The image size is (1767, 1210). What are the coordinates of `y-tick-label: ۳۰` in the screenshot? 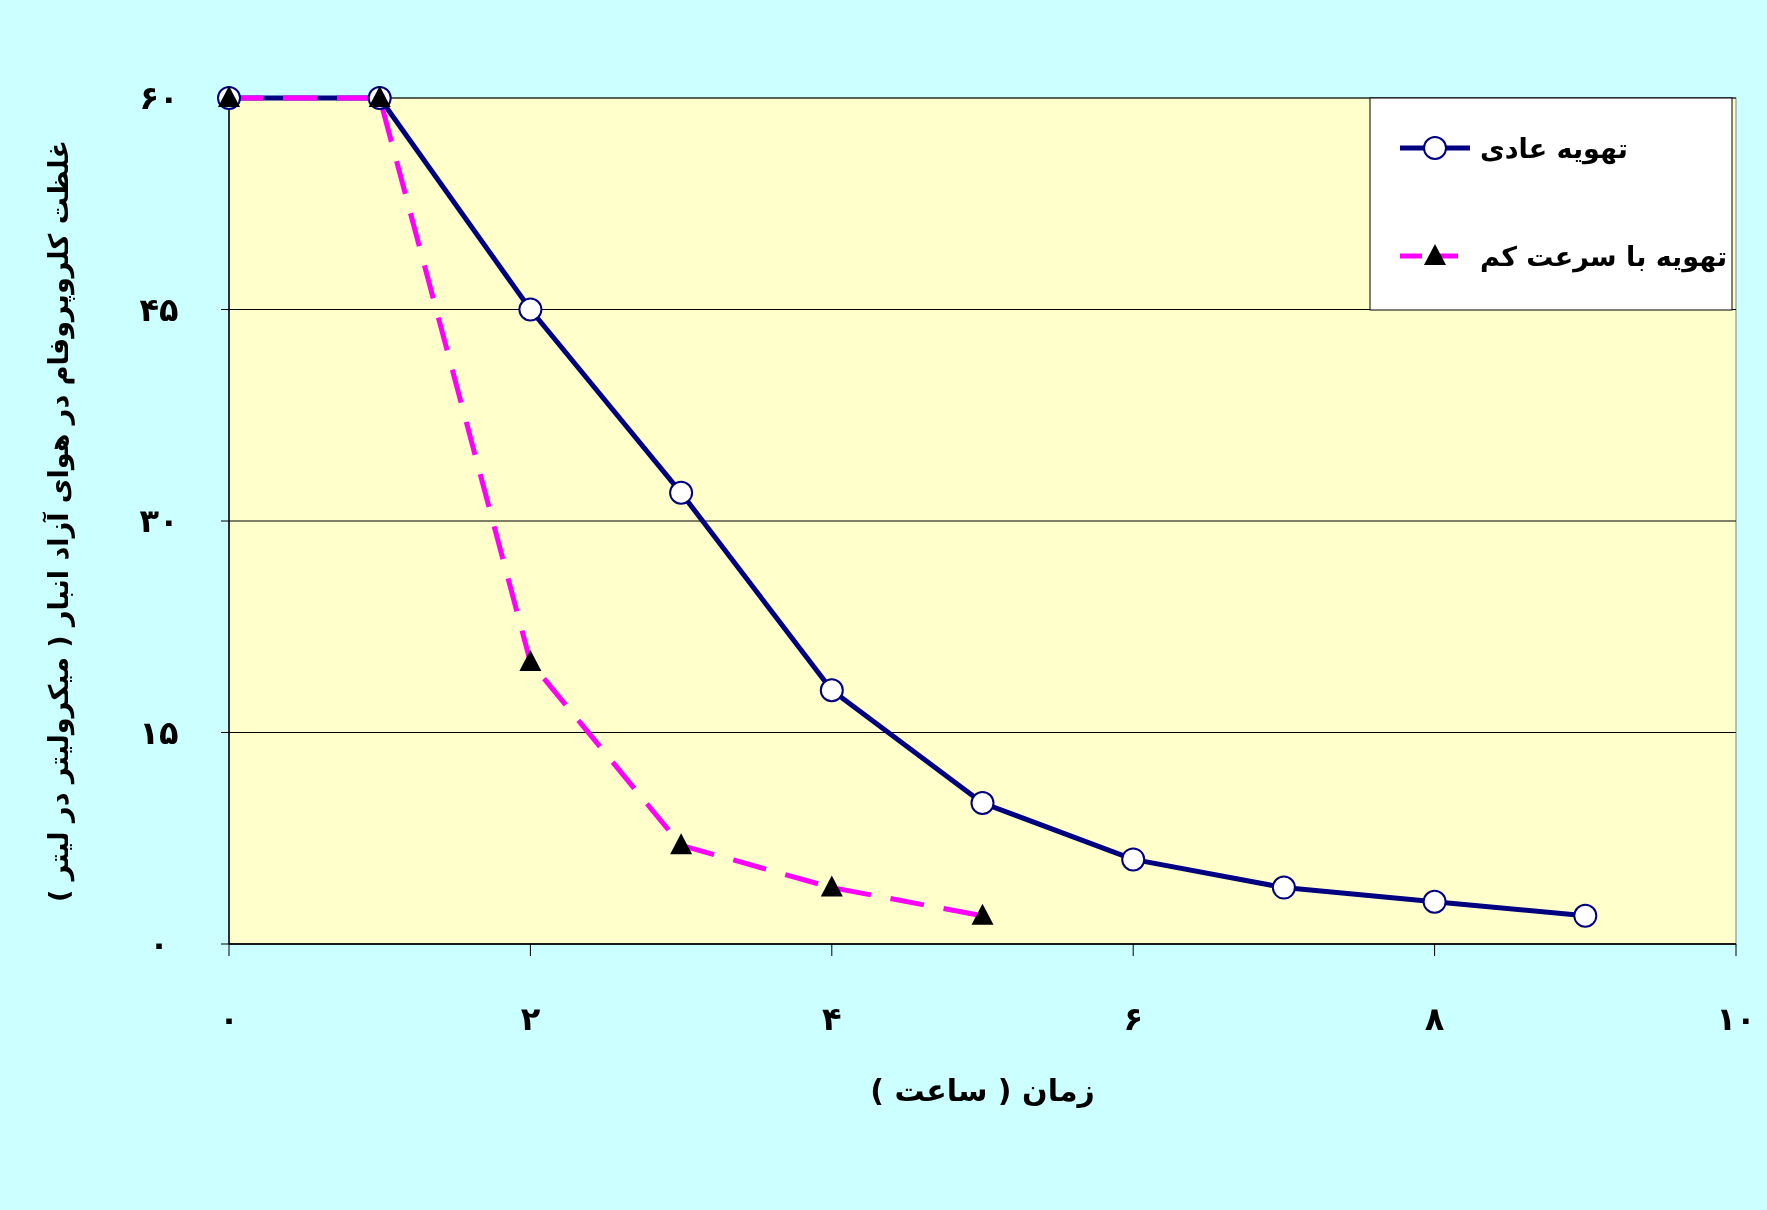 It's located at (159, 521).